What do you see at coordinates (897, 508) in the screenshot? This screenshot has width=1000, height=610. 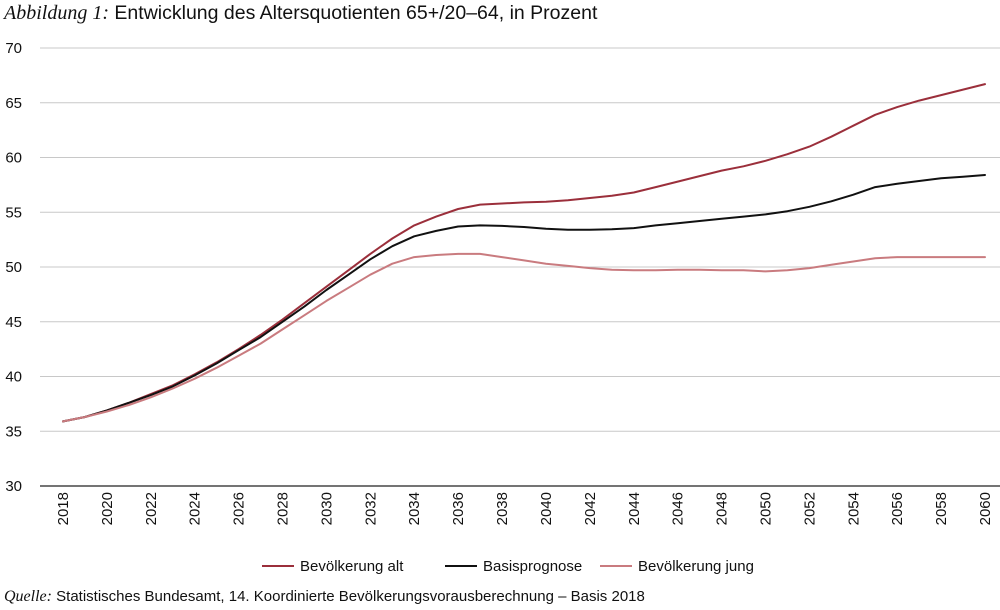 I see `x-tick-label: 2056` at bounding box center [897, 508].